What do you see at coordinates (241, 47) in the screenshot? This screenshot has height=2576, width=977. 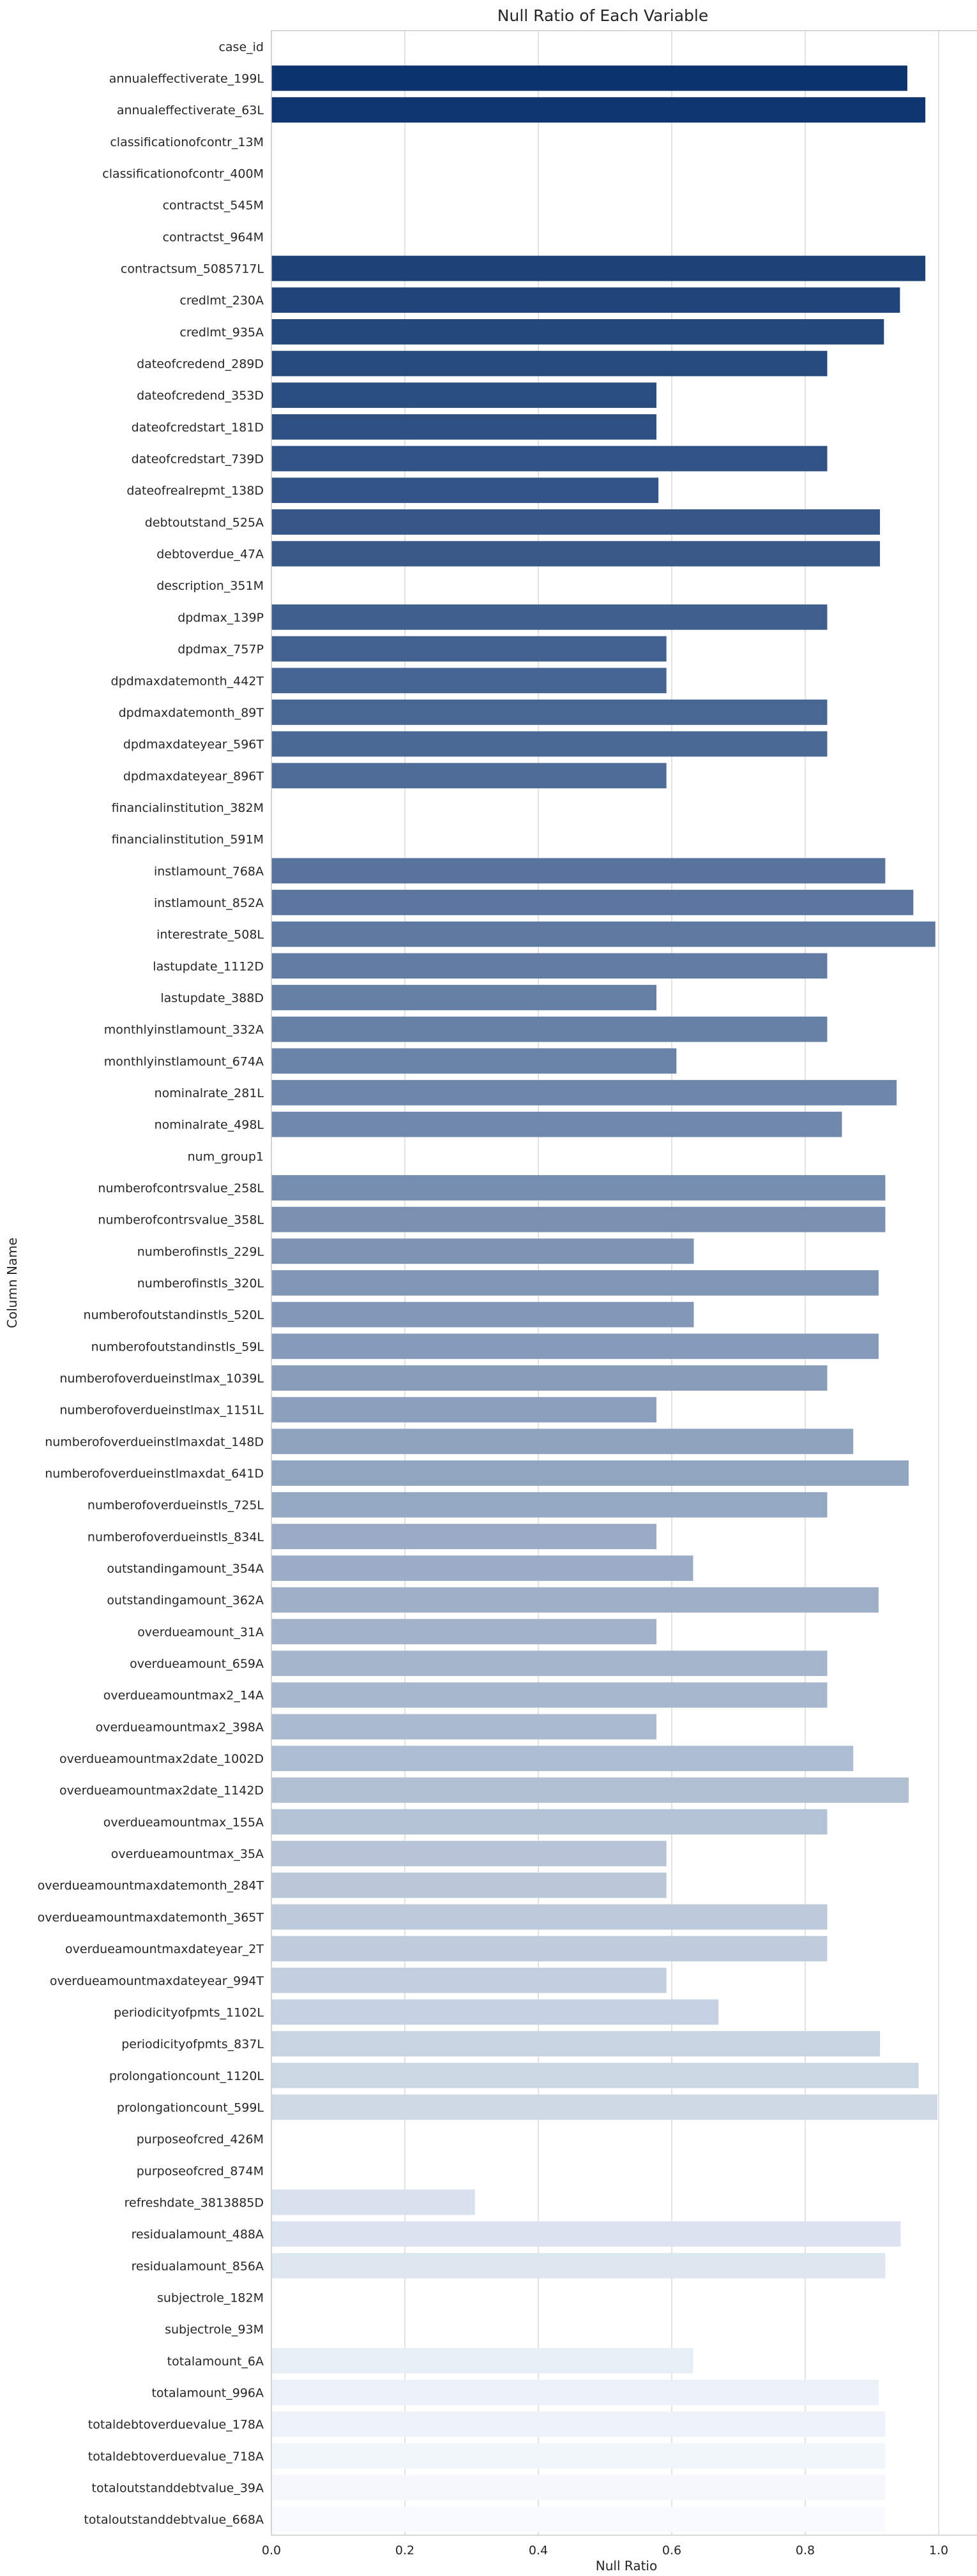 I see `y-tick-label: case_id` at bounding box center [241, 47].